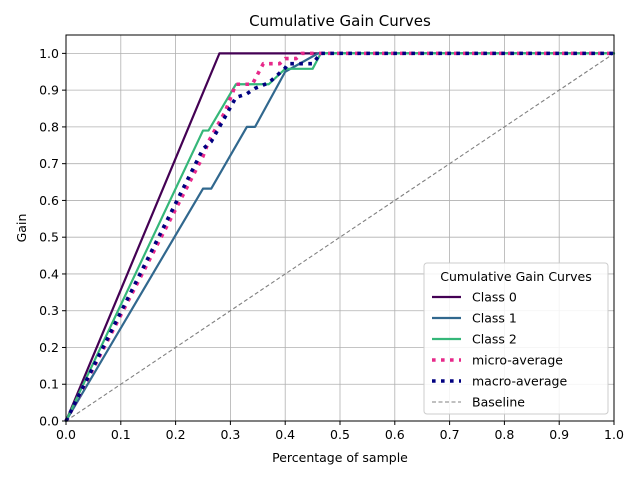 Image resolution: width=640 pixels, height=480 pixels. What do you see at coordinates (504, 434) in the screenshot?
I see `x-tick-label: 0.8` at bounding box center [504, 434].